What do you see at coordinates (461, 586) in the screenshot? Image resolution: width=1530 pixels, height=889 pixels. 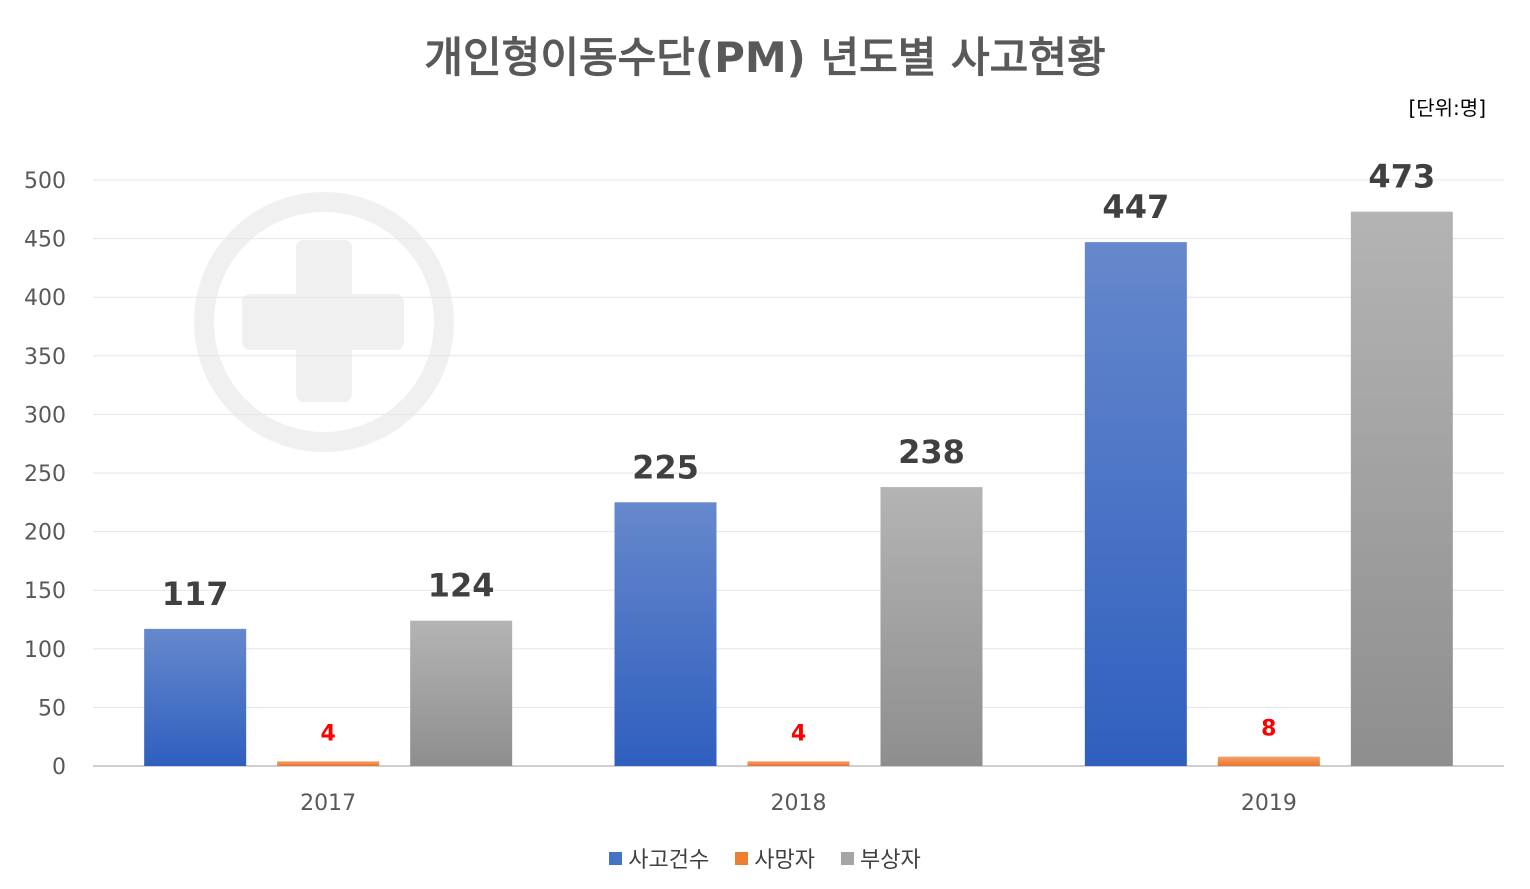 I see `data-label: 124` at bounding box center [461, 586].